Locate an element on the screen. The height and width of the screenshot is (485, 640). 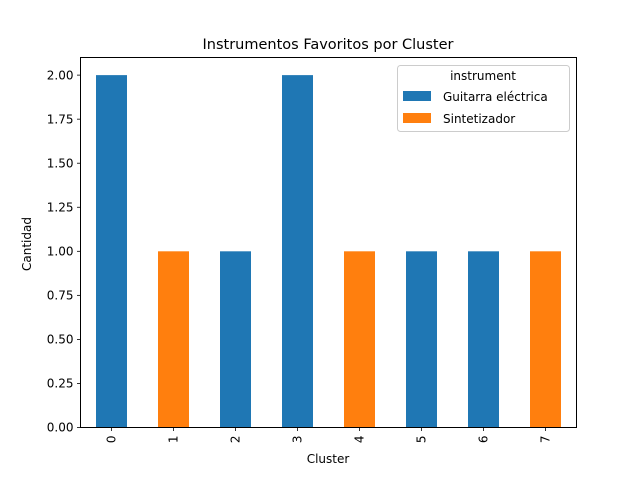
y-tick-label: 1.75 is located at coordinates (60, 119).